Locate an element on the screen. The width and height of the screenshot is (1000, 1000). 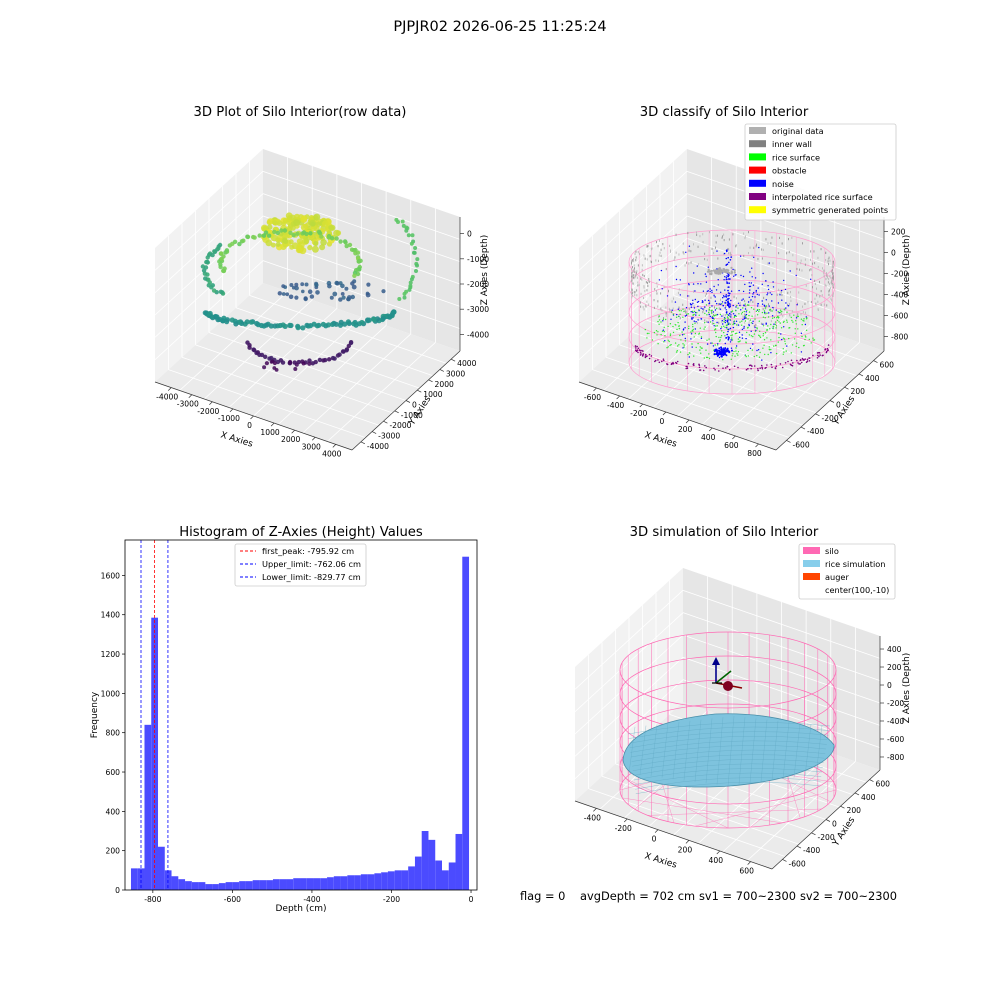
panel2-grid-floor-v is located at coordinates (758, 342).